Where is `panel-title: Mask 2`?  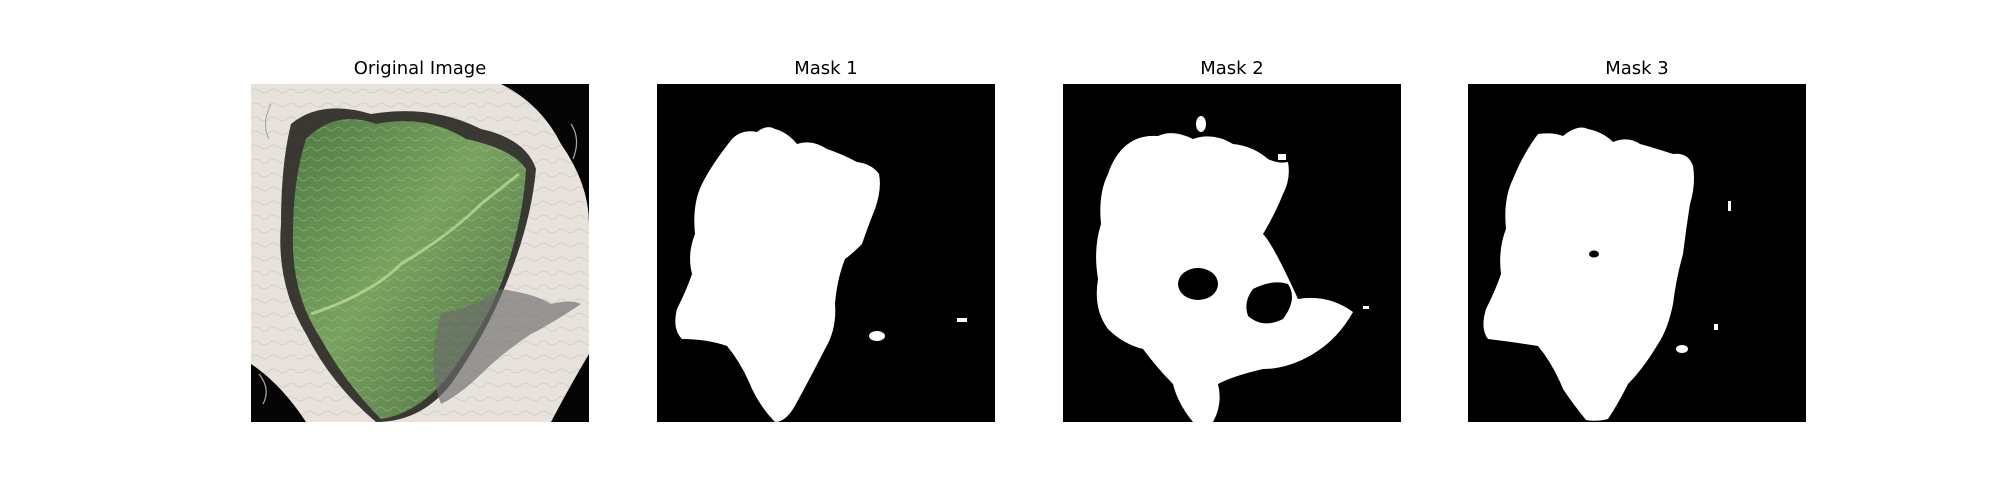
panel-title: Mask 2 is located at coordinates (1232, 68).